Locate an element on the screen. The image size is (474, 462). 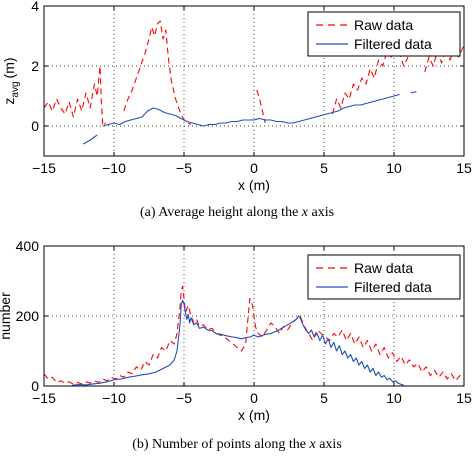
chart-a-caption-var: x is located at coordinates (305, 212).